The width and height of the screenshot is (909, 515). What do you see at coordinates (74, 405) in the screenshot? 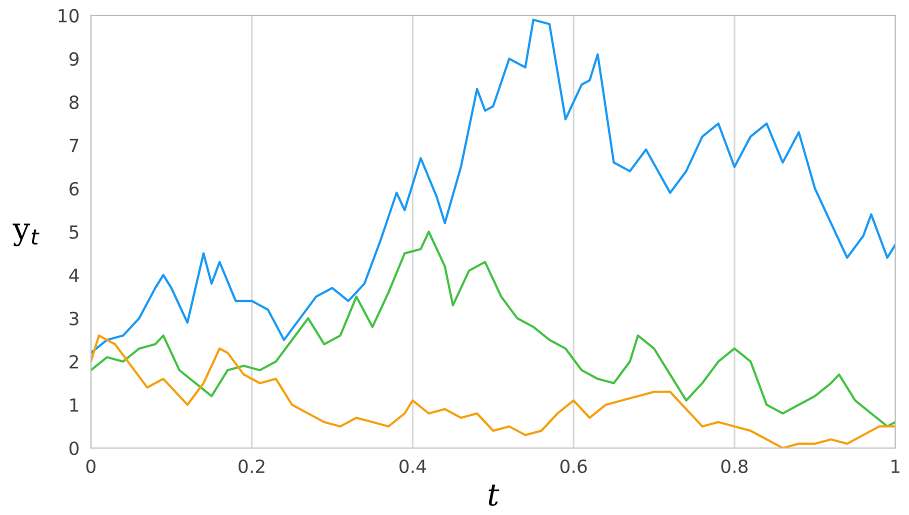
I see `y-tick-label: 1` at bounding box center [74, 405].